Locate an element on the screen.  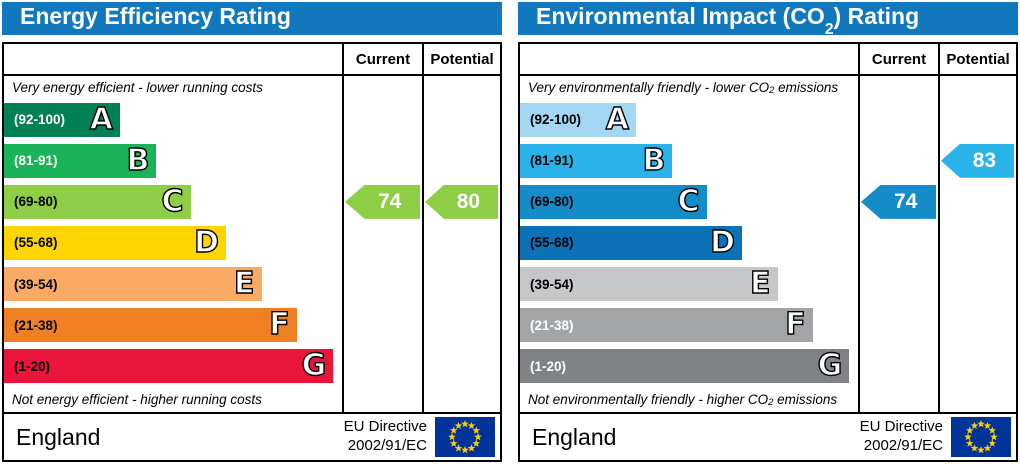
energy-efficiency-title: Energy Efficiency Rating is located at coordinates (252, 18).